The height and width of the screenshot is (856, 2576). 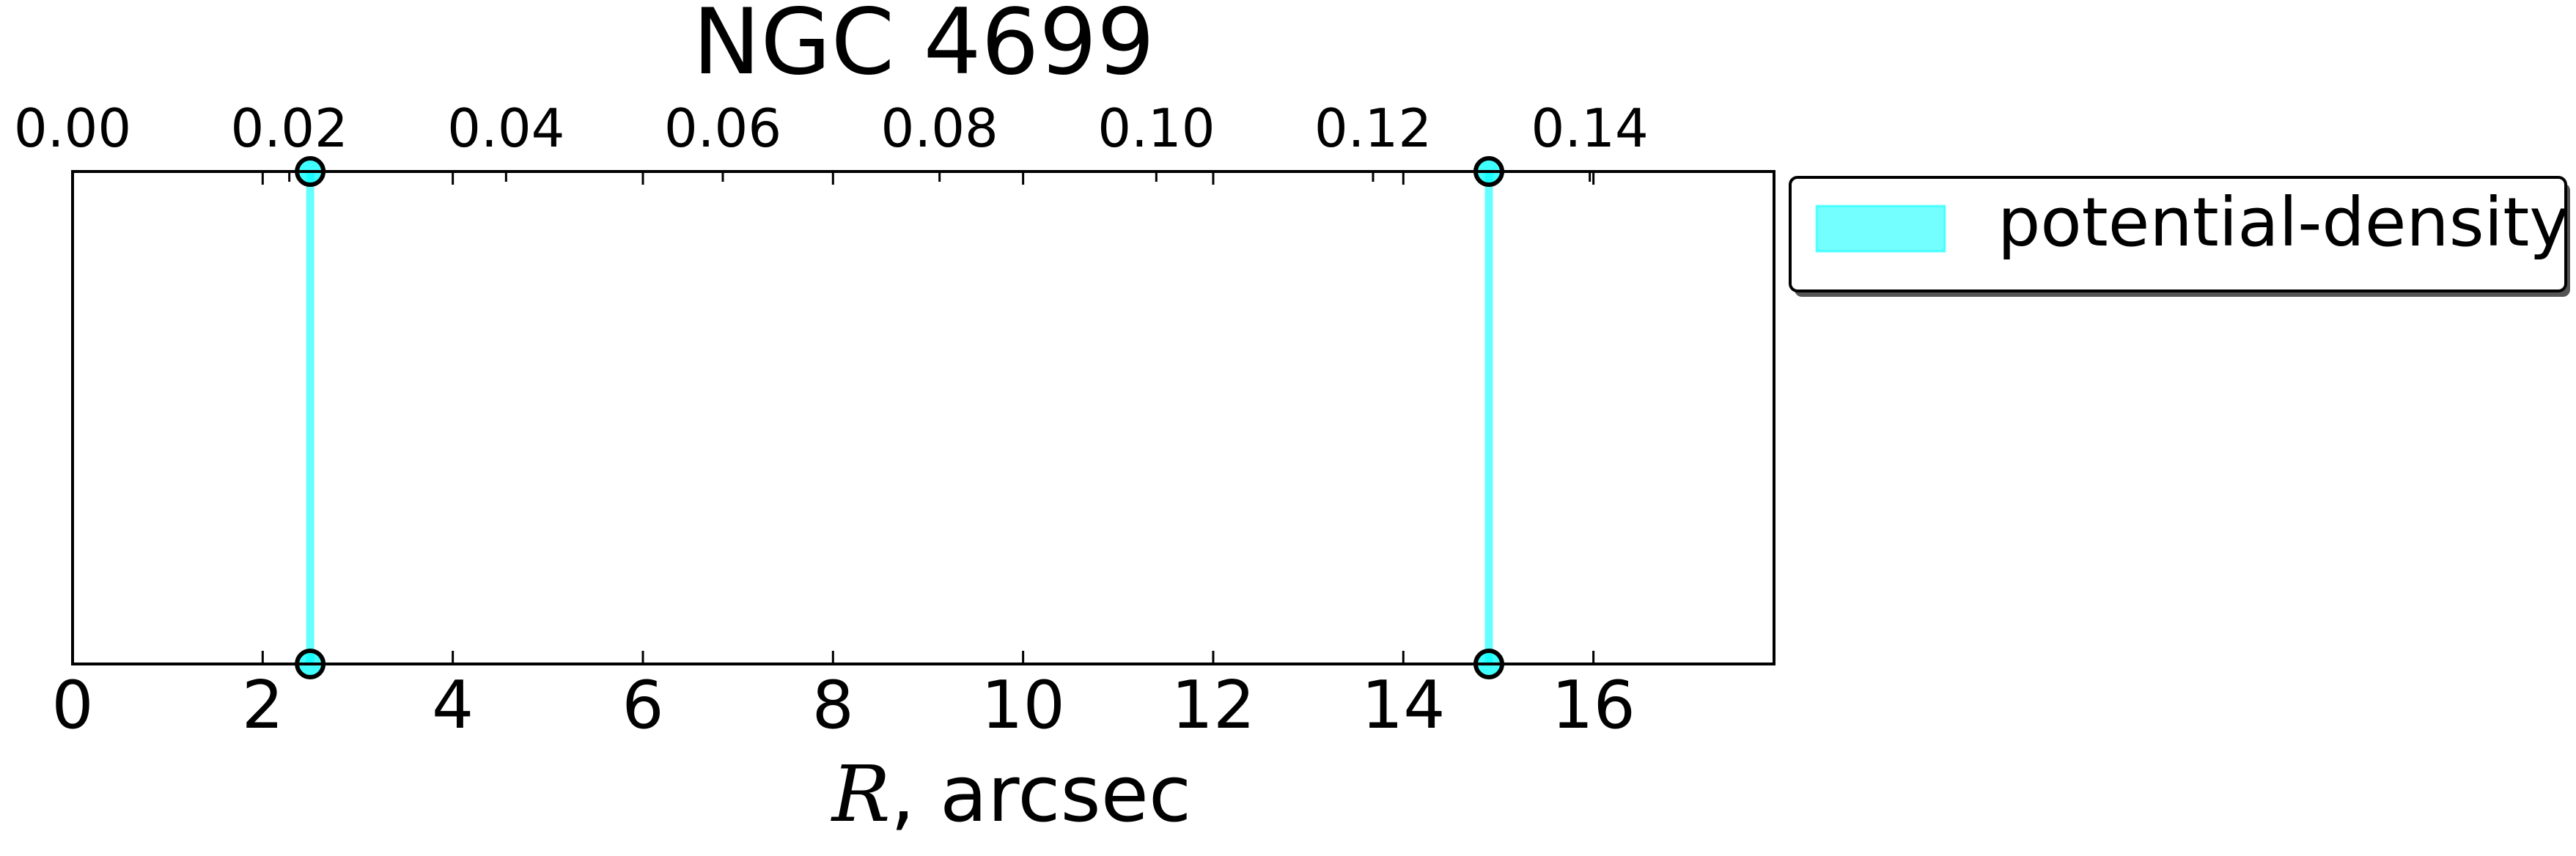 What do you see at coordinates (1213, 705) in the screenshot?
I see `x-tick-label: 12` at bounding box center [1213, 705].